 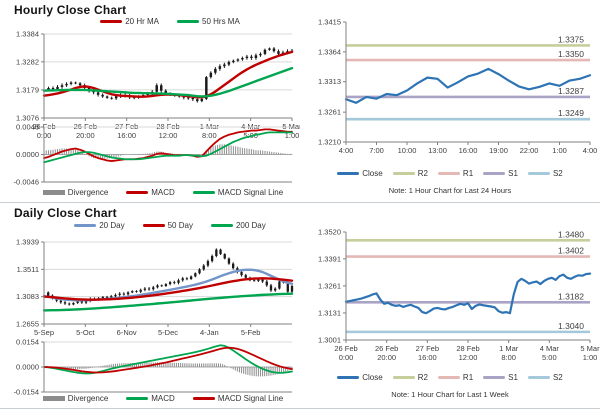 I want to click on svg-text: 1.3313, so click(x=329, y=81).